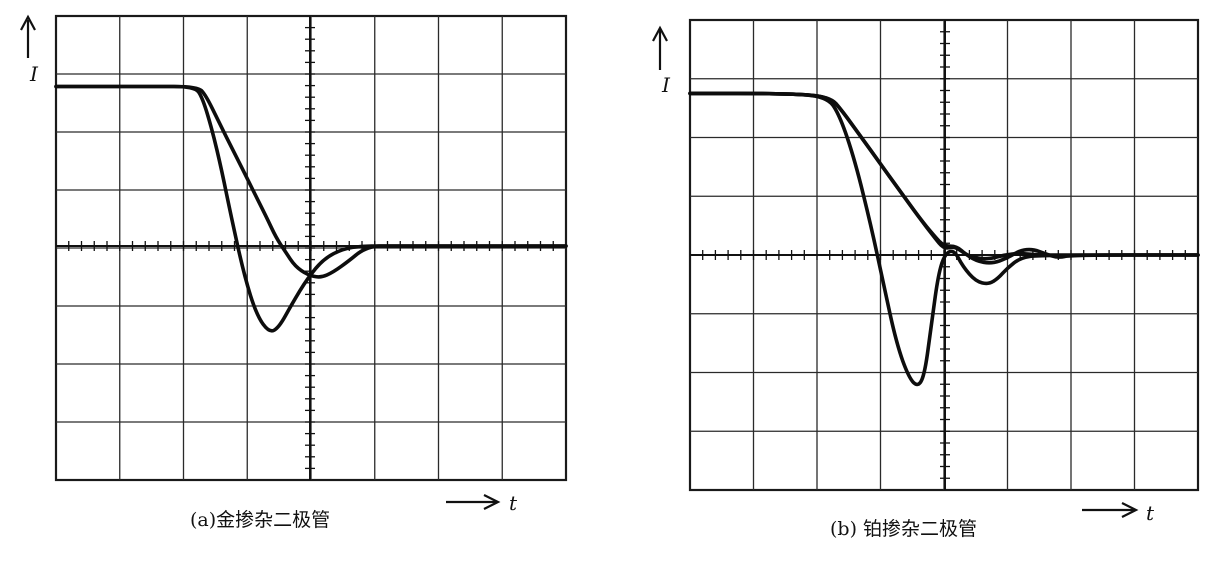 The width and height of the screenshot is (1220, 564). Describe the element at coordinates (1110, 510) in the screenshot. I see `panel-b-x-axis-arrow` at that location.